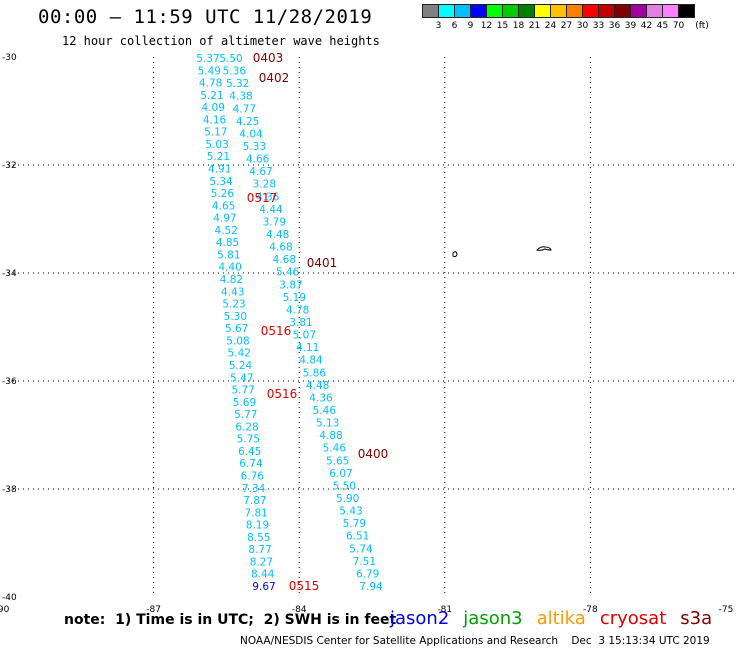 This screenshot has width=740, height=650. Describe the element at coordinates (263, 575) in the screenshot. I see `wave-height-value: 8.44` at that location.